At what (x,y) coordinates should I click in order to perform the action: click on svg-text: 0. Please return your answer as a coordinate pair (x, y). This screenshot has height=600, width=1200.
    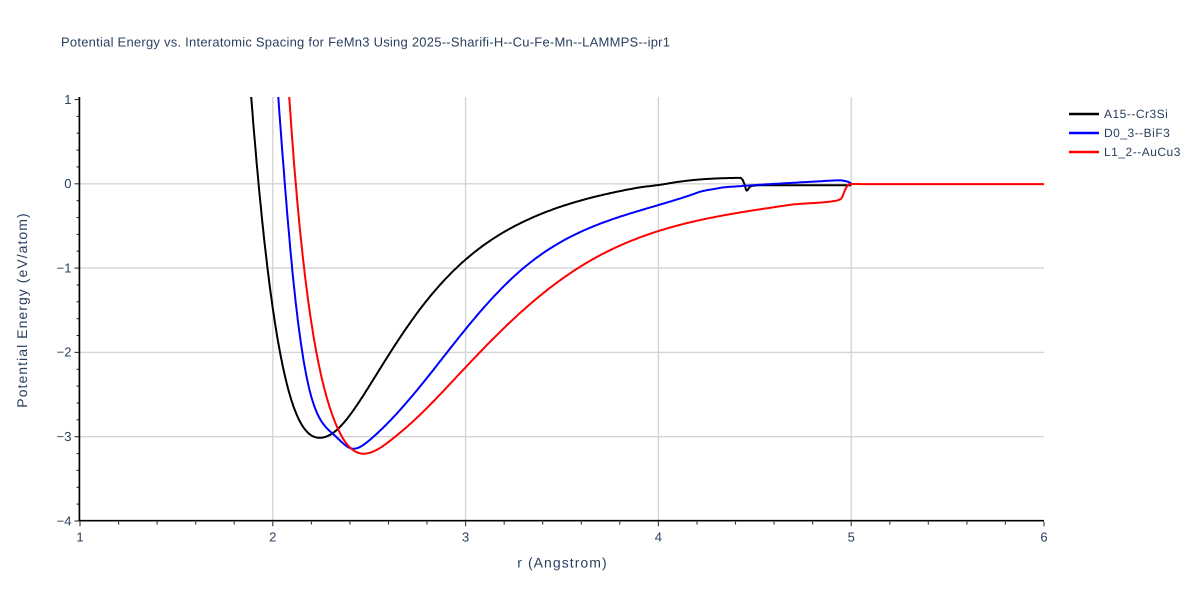
    Looking at the image, I should click on (67, 183).